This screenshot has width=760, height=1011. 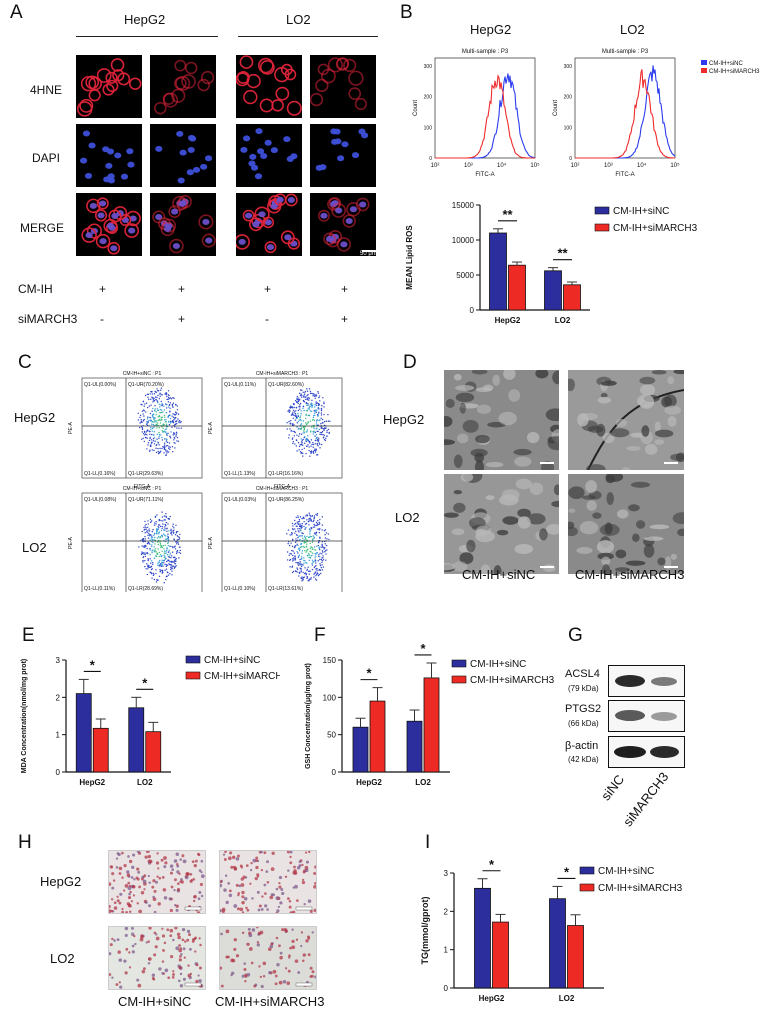 What do you see at coordinates (282, 374) in the screenshot?
I see `flow-title-2: CM-IH+siMARCH3 : P1` at bounding box center [282, 374].